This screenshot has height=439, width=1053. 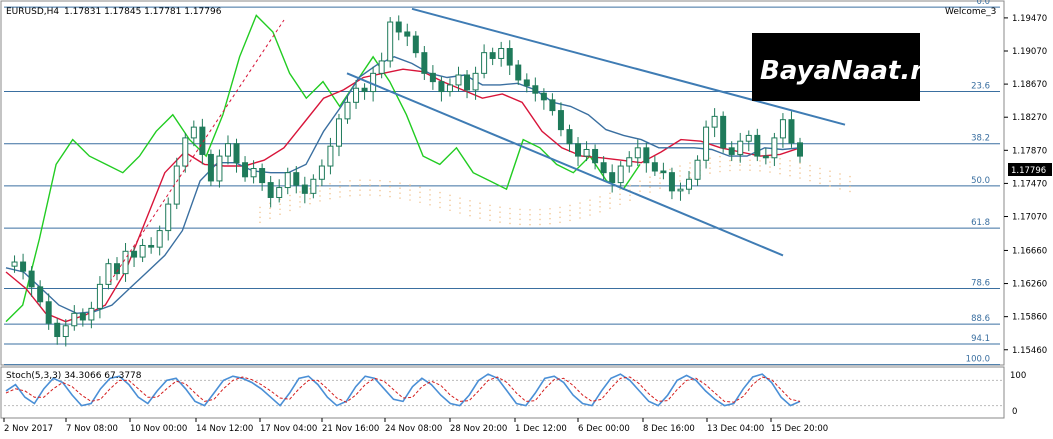 I want to click on price-tick-label: 1.18670, so click(x=1029, y=85).